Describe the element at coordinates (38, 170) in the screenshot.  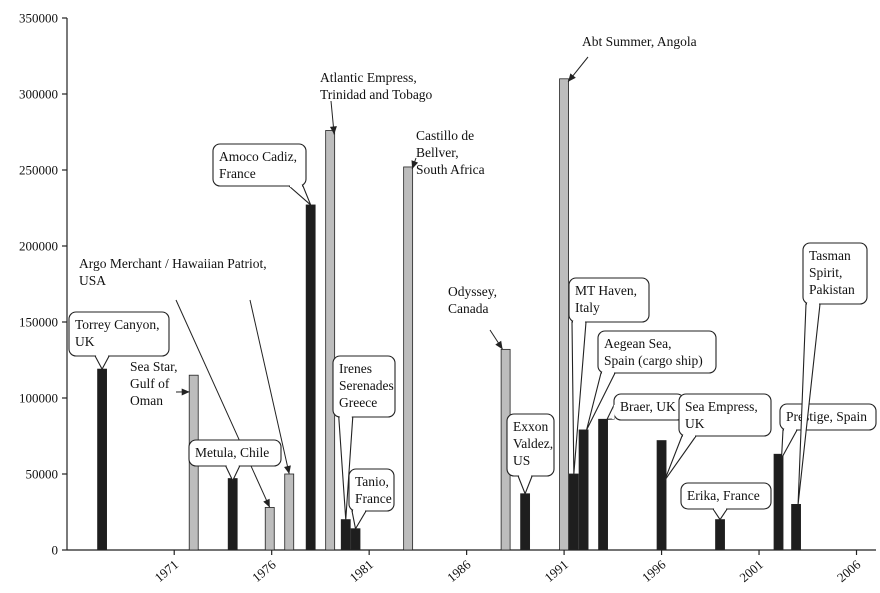
I see `y-tick-label: 250000` at that location.